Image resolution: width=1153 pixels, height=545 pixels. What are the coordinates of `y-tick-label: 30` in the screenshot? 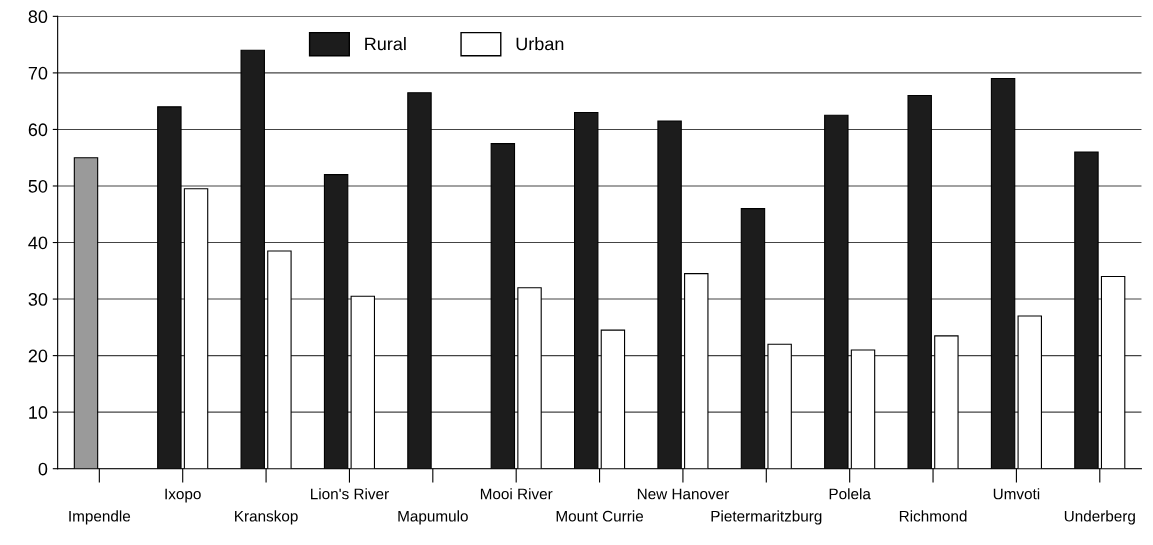 It's located at (38, 299).